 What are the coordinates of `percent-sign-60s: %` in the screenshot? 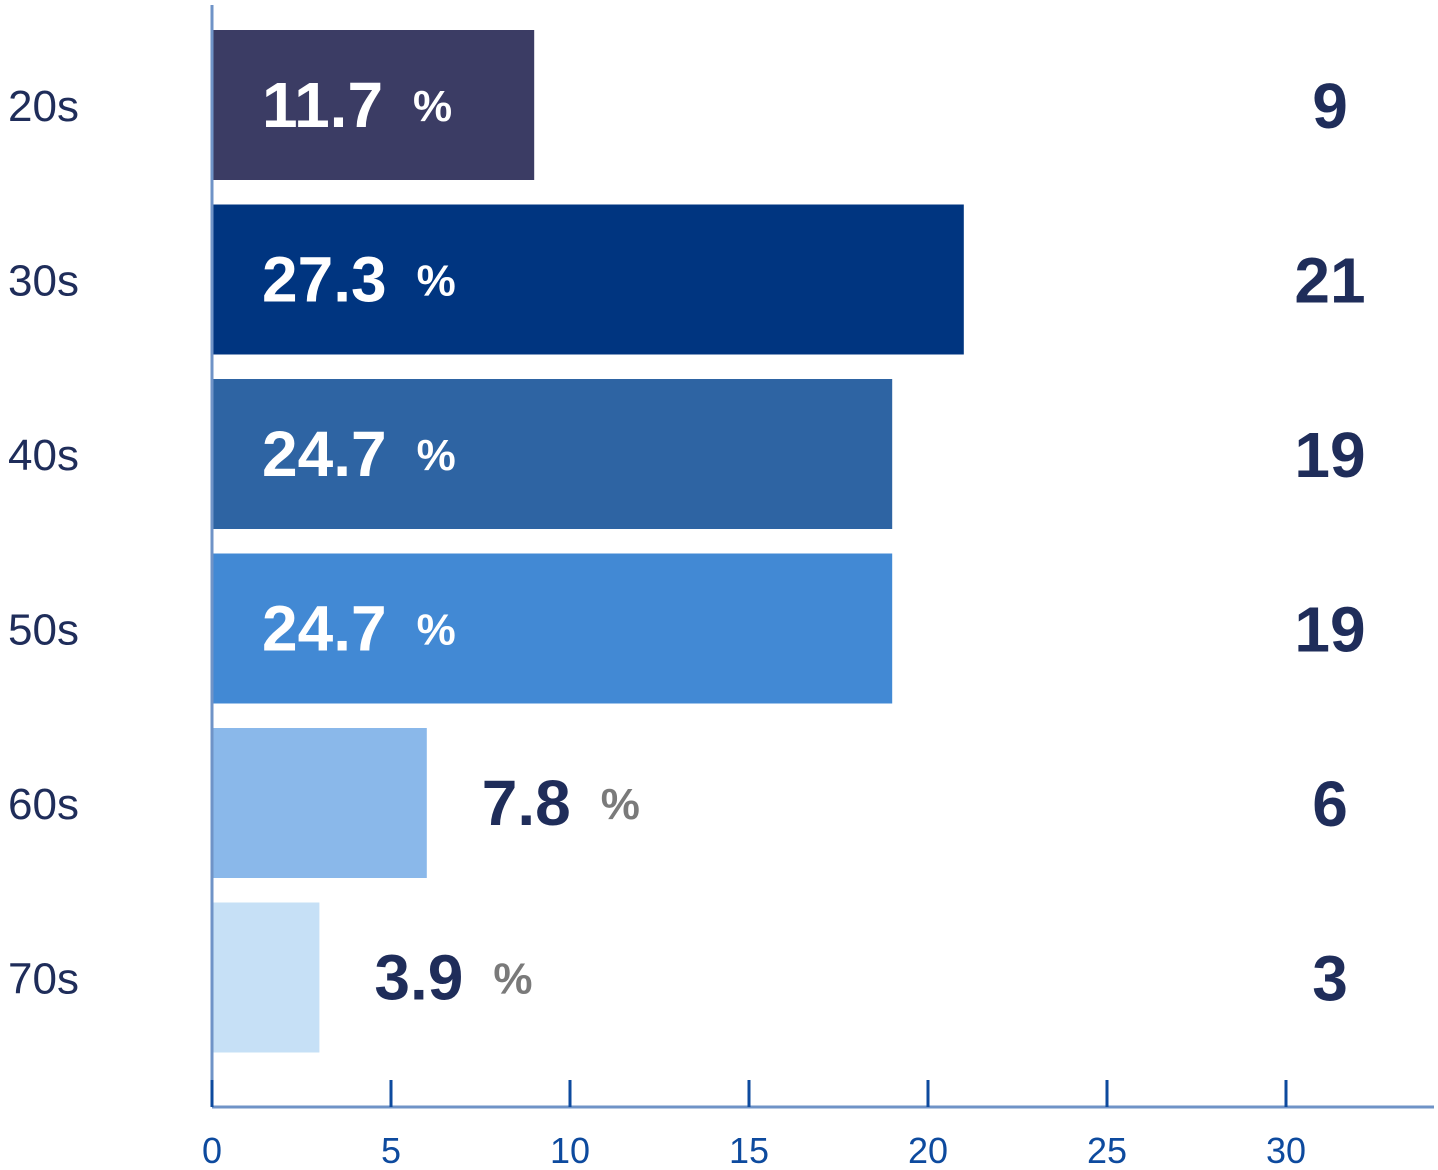 It's located at (620, 804).